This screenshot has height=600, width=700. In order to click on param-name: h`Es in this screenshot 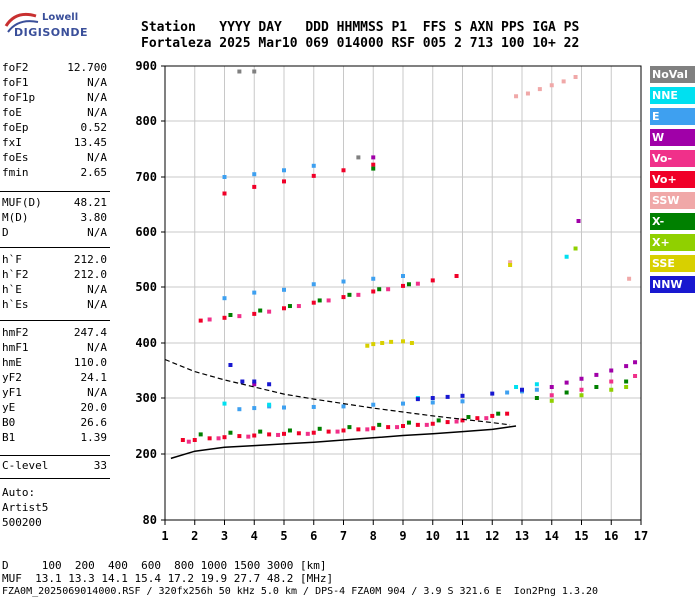, I will do `click(15, 304)`.